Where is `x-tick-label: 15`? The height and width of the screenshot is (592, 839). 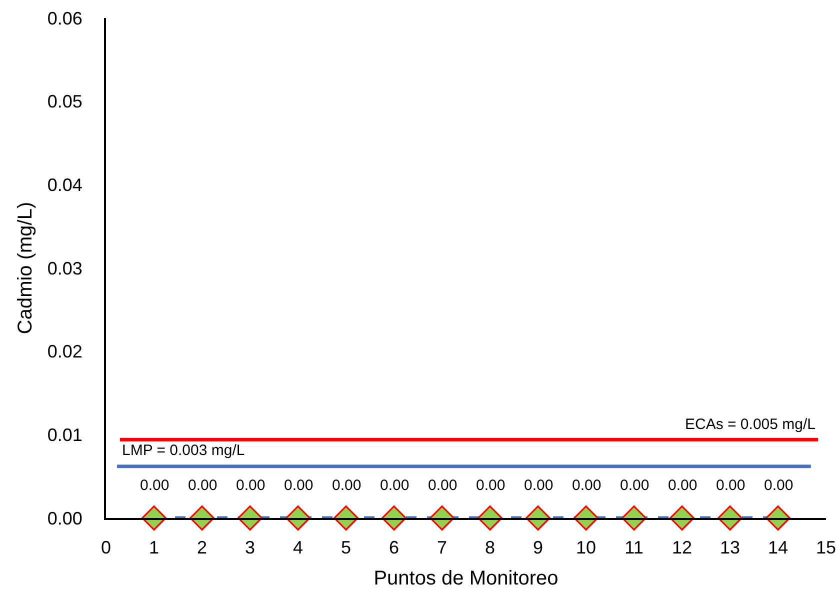
x-tick-label: 15 is located at coordinates (826, 548).